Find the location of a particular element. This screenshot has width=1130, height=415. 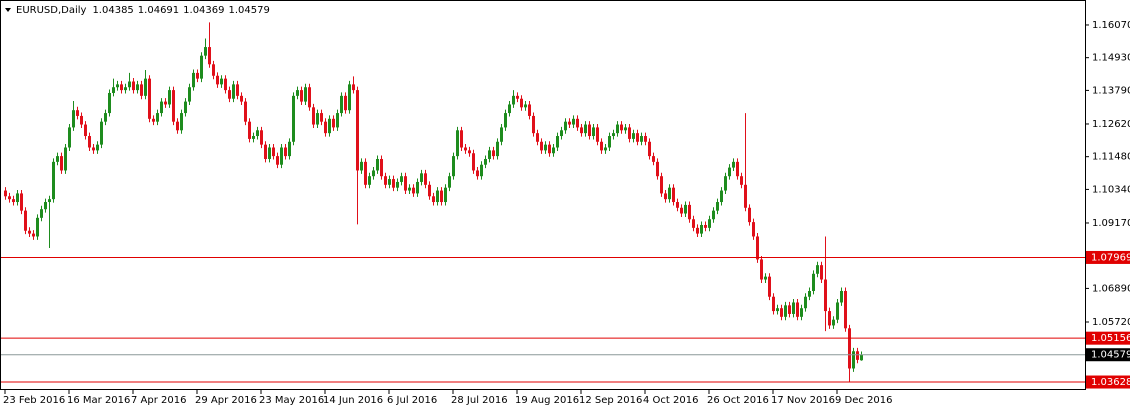

level-label-box is located at coordinates (1108, 382).